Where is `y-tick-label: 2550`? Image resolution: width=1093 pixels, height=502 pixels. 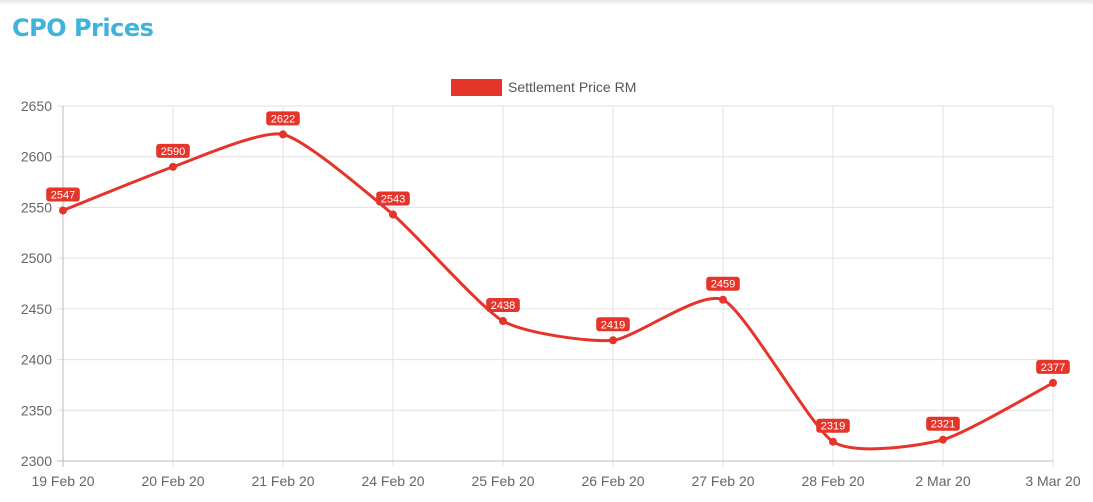
y-tick-label: 2550 is located at coordinates (36, 207).